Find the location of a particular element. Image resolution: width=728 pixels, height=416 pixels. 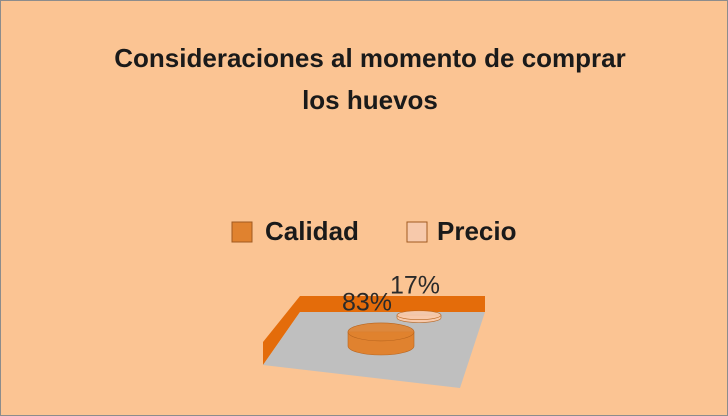

title-line: los huevos is located at coordinates (370, 100).